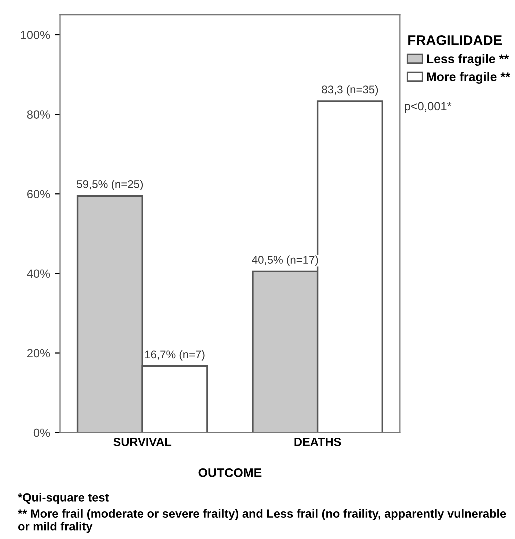  I want to click on y-tick-label: 60%, so click(39, 194).